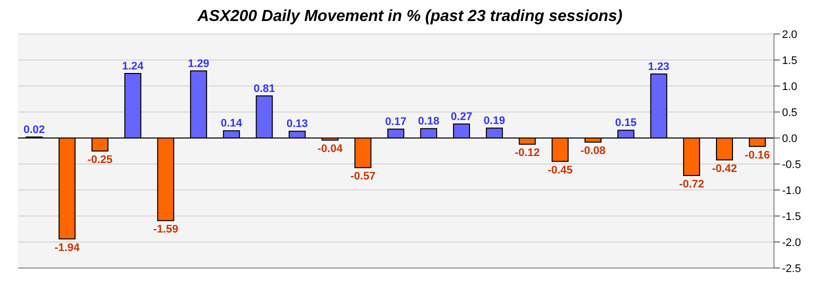  Describe the element at coordinates (593, 151) in the screenshot. I see `data-label: -0.08` at that location.